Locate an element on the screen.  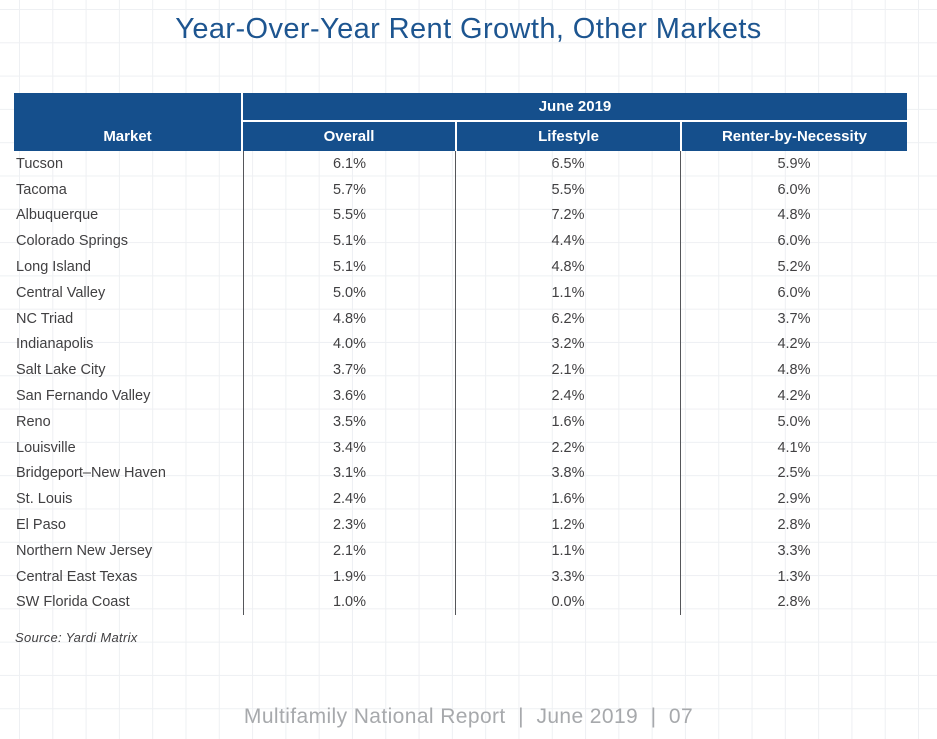
table-row: St. Louis 2.4% 1.6% 2.9% is located at coordinates (460, 499).